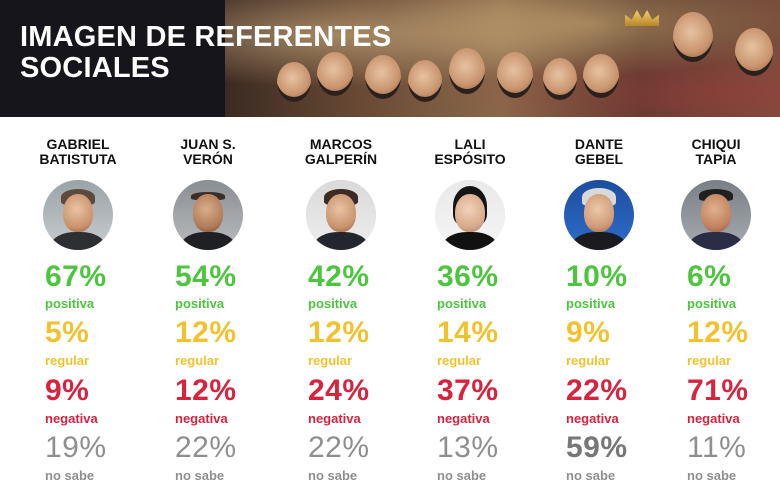  Describe the element at coordinates (642, 18) in the screenshot. I see `crown-icon` at that location.